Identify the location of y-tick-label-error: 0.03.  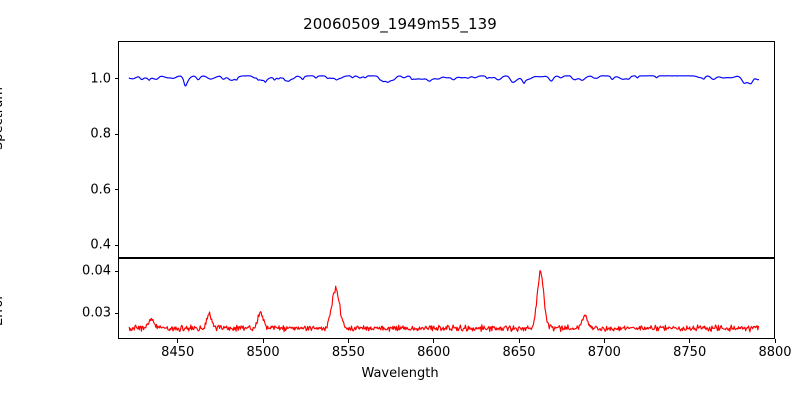
(96, 313).